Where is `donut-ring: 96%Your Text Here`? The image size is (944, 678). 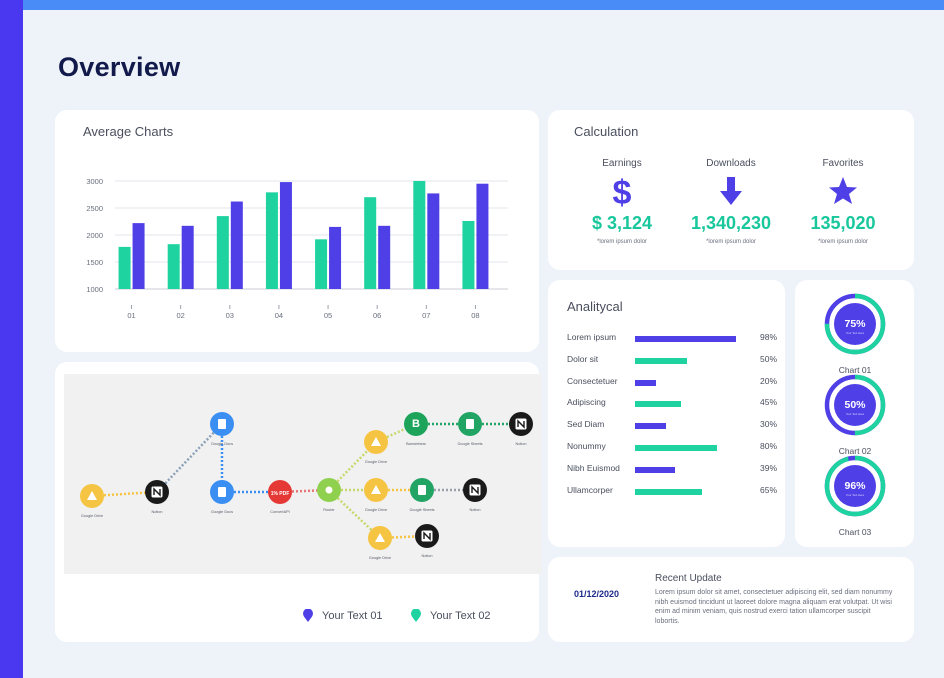
donut-ring: 96%Your Text Here is located at coordinates (855, 486).